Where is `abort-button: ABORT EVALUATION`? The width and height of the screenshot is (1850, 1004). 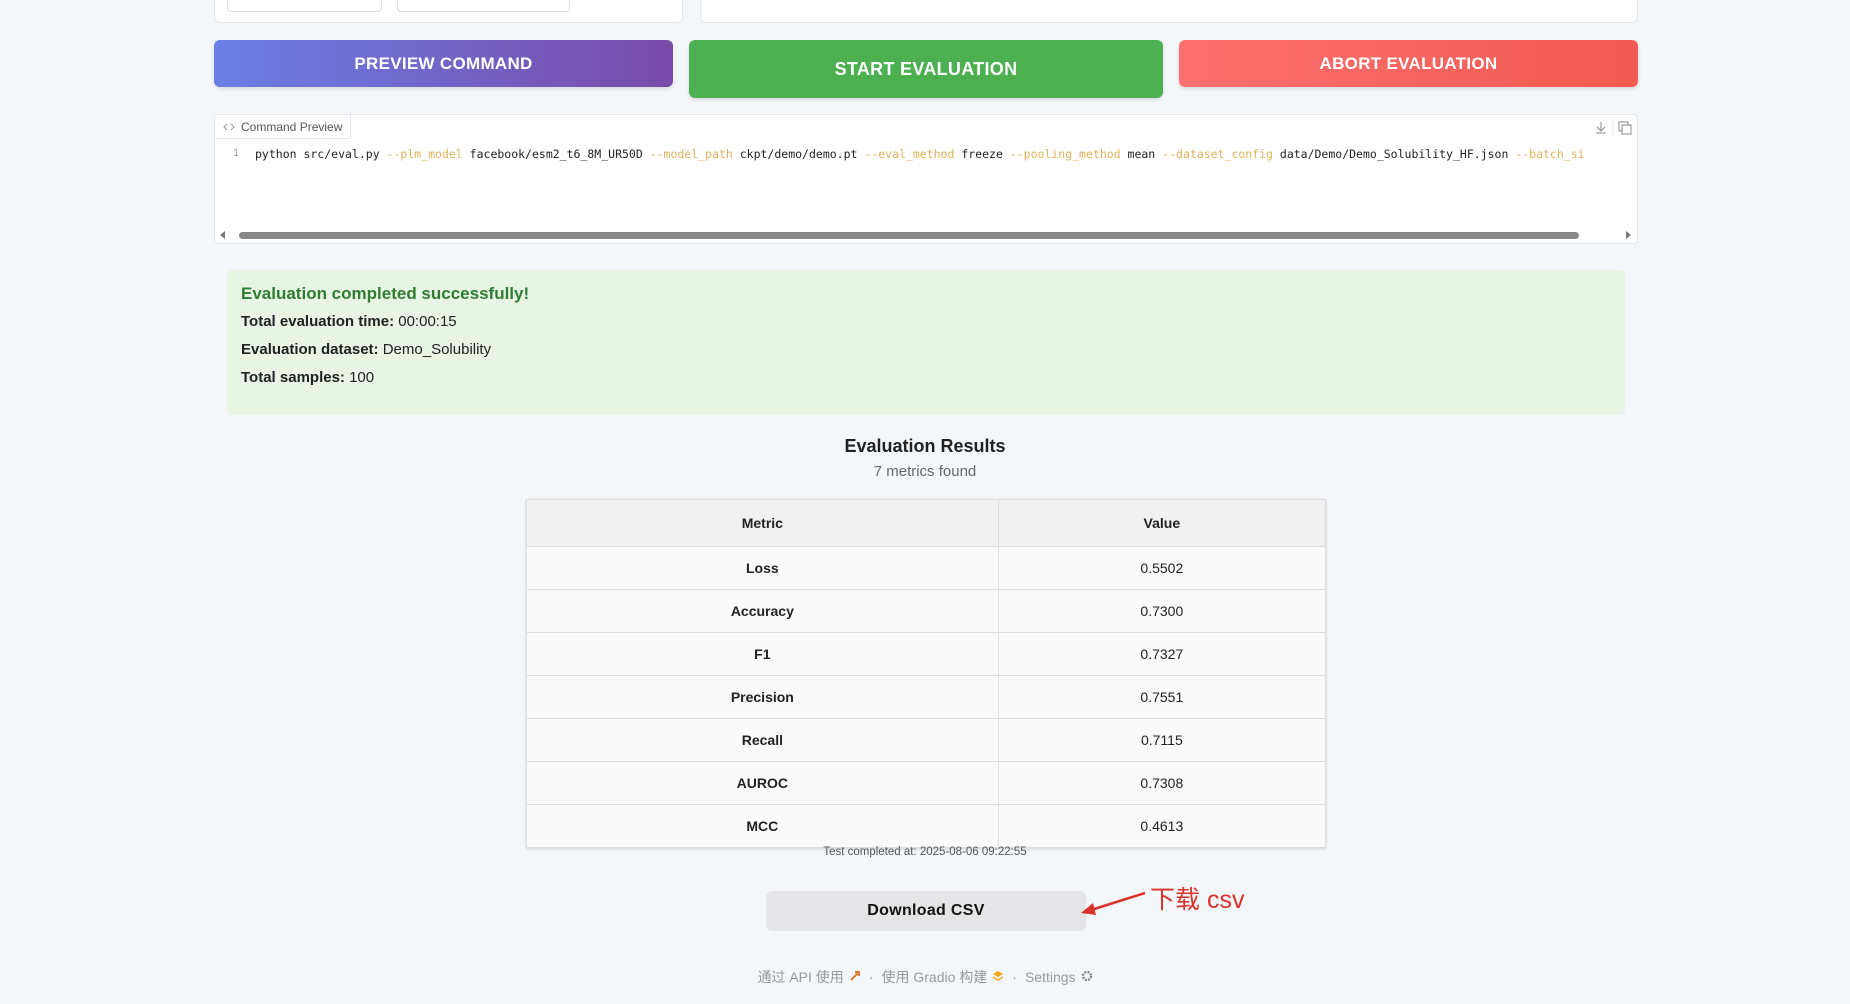 abort-button: ABORT EVALUATION is located at coordinates (1408, 63).